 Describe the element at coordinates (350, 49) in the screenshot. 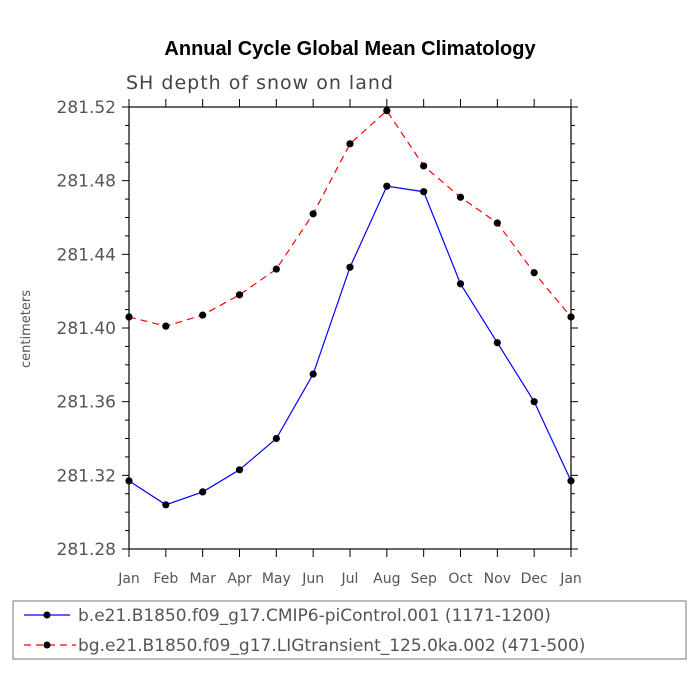

I see `chart-title: Annual Cycle Global Mean Climatology` at that location.